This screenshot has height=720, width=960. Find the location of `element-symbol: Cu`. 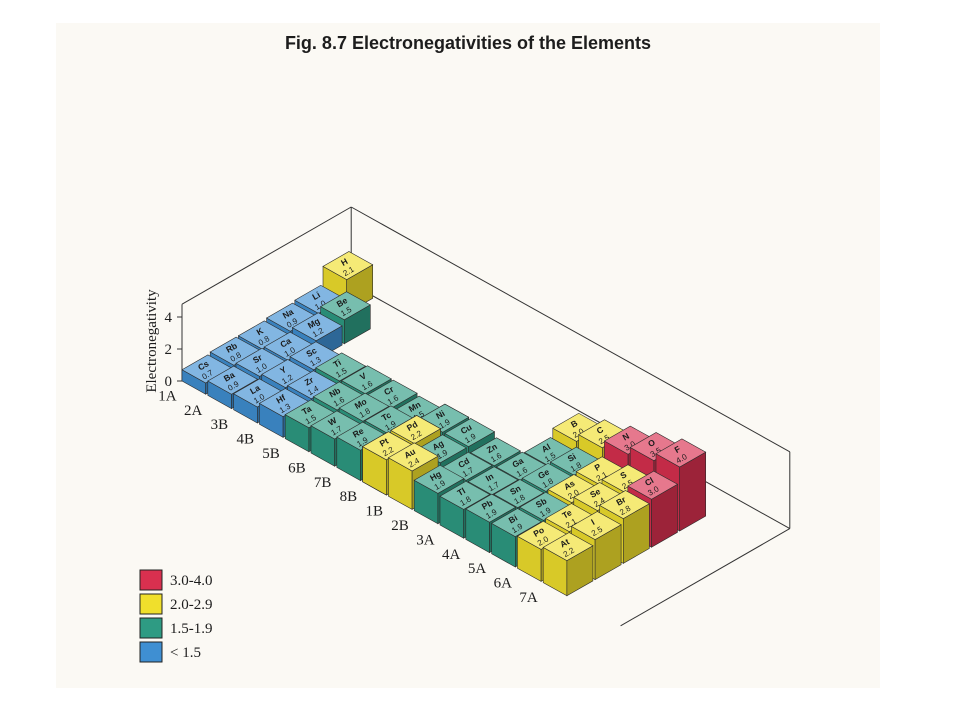

element-symbol: Cu is located at coordinates (466, 429).